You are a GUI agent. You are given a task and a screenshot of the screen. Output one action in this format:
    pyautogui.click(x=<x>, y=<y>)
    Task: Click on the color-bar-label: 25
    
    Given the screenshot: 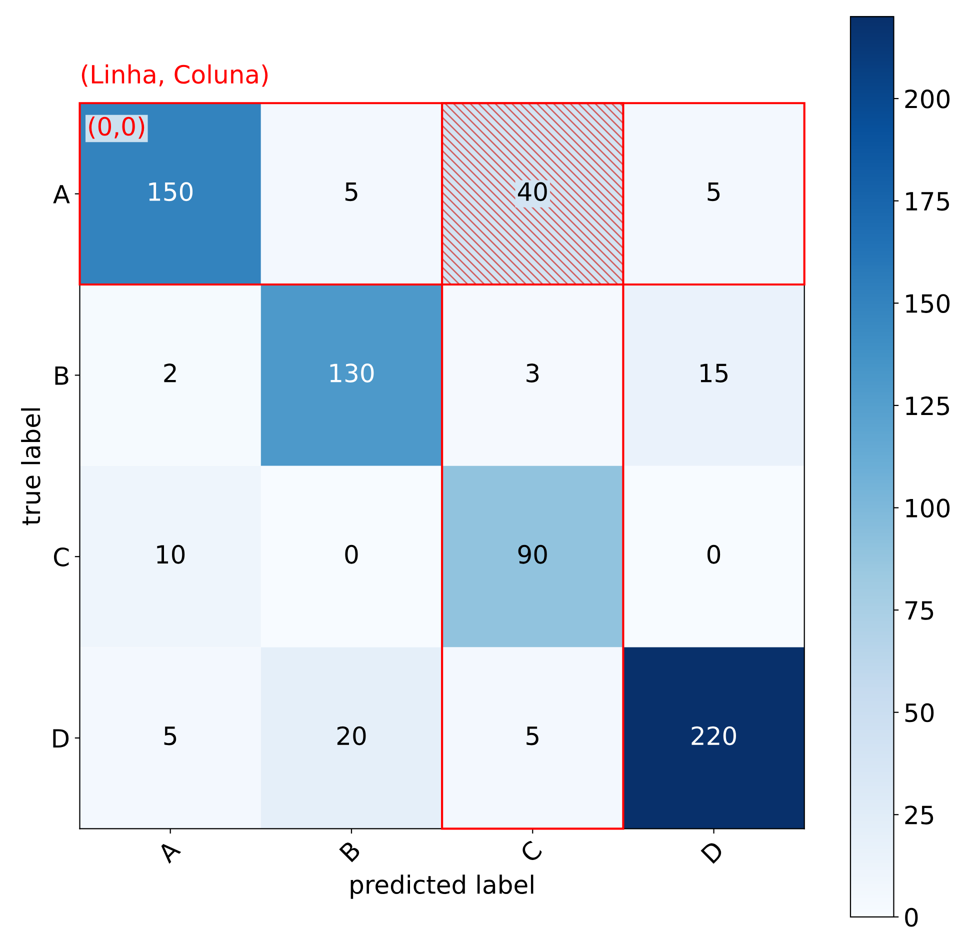 What is the action you would take?
    pyautogui.click(x=919, y=815)
    